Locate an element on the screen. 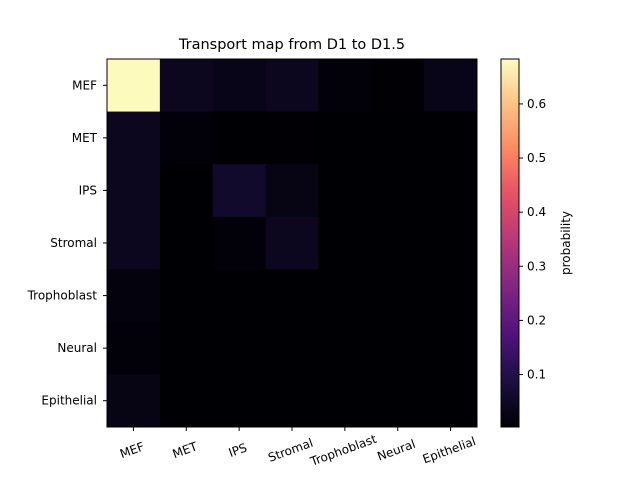 The image size is (640, 484). colorbar-tick-label: 0.3 is located at coordinates (536, 266).